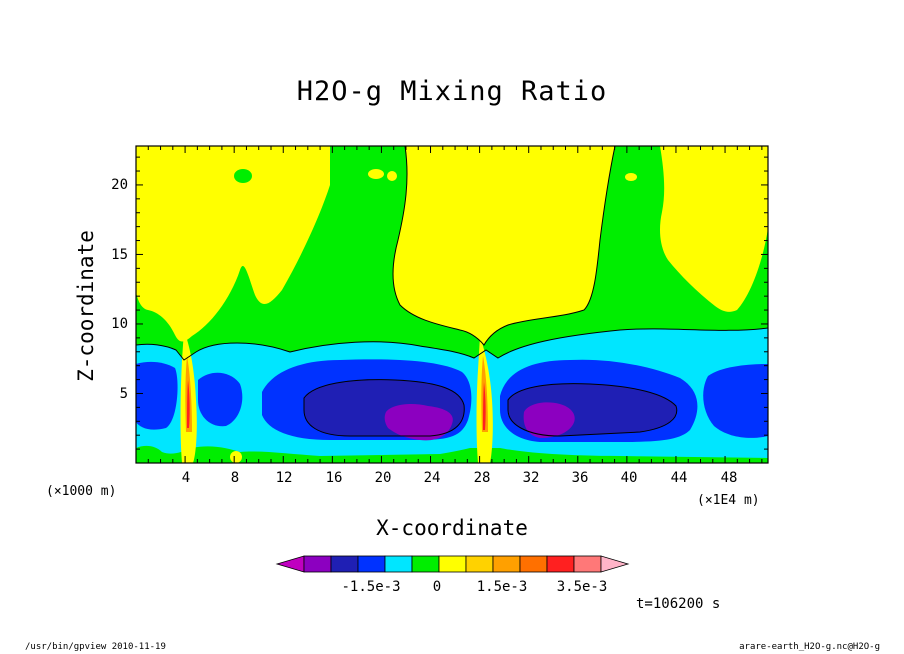 Image resolution: width=904 pixels, height=654 pixels. I want to click on x-tick-label: 28, so click(482, 478).